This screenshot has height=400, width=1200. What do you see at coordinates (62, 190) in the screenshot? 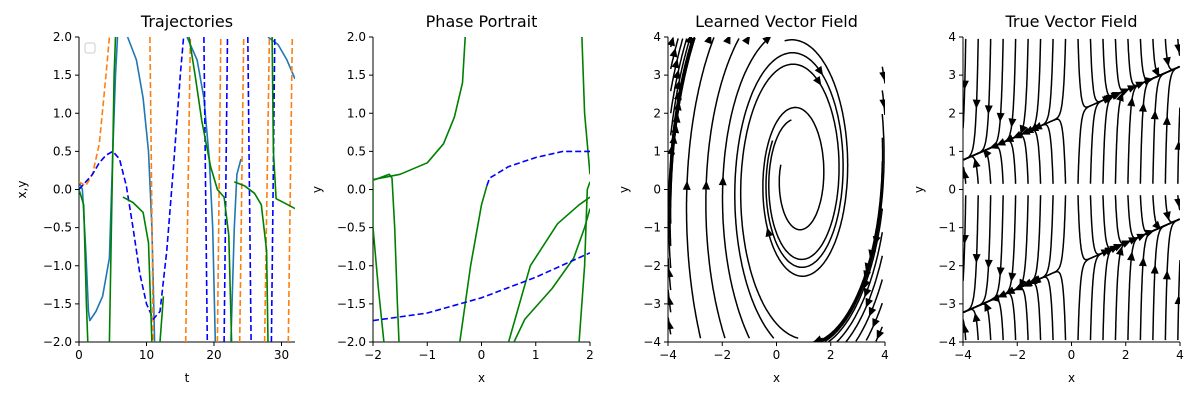
I see `y-tick-label: 0.0` at bounding box center [62, 190].